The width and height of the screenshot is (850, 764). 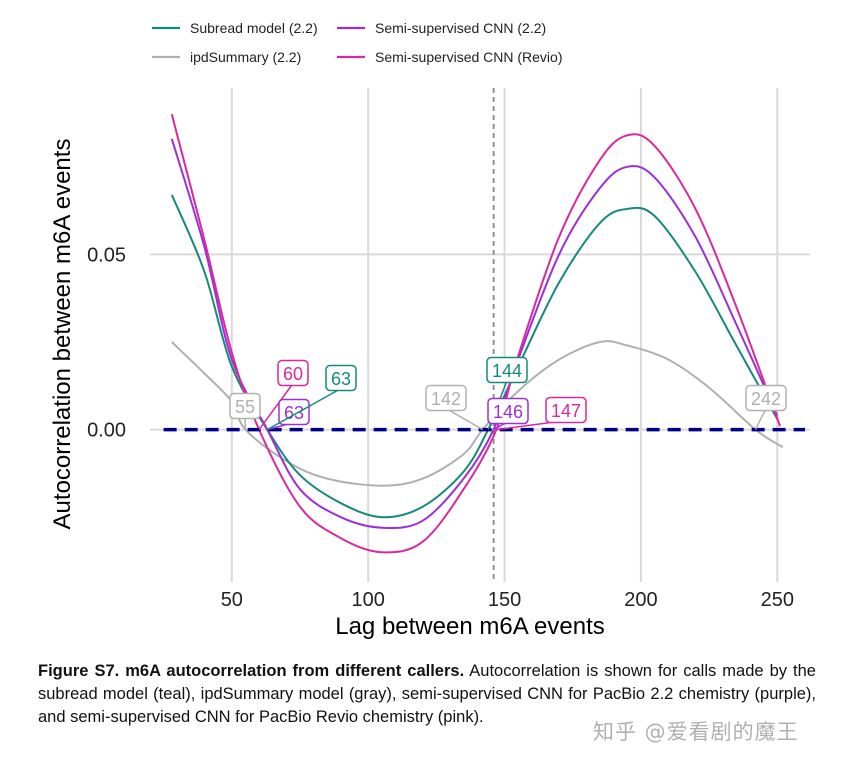 I want to click on y-tick-label-0: 0.00, so click(x=106, y=431).